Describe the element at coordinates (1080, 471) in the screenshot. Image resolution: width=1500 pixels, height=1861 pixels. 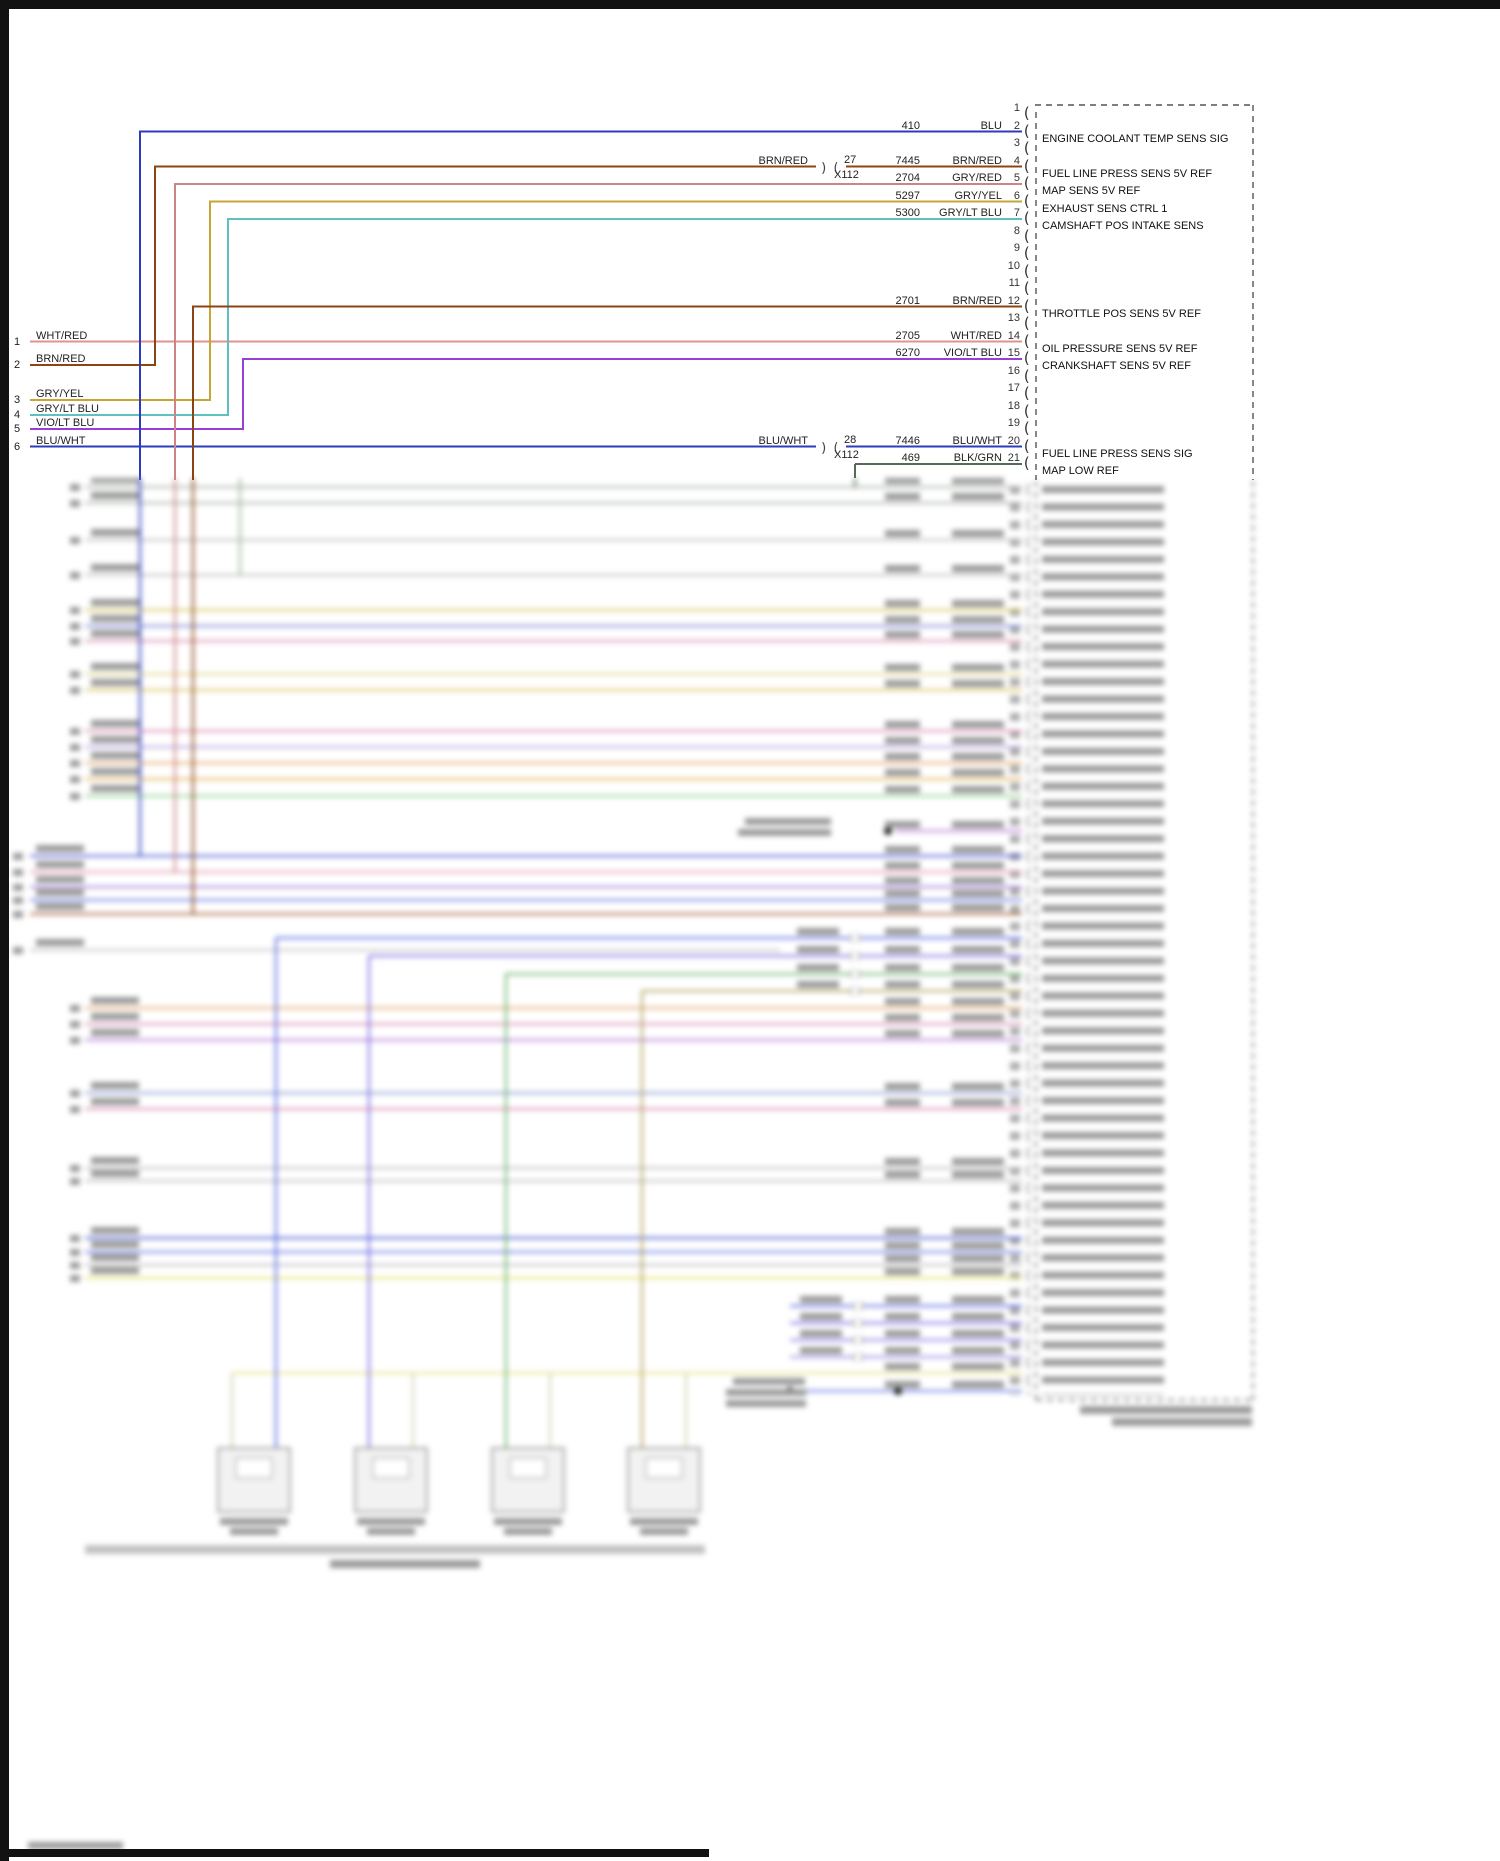
I see `signal-label: MAP LOW REF` at that location.